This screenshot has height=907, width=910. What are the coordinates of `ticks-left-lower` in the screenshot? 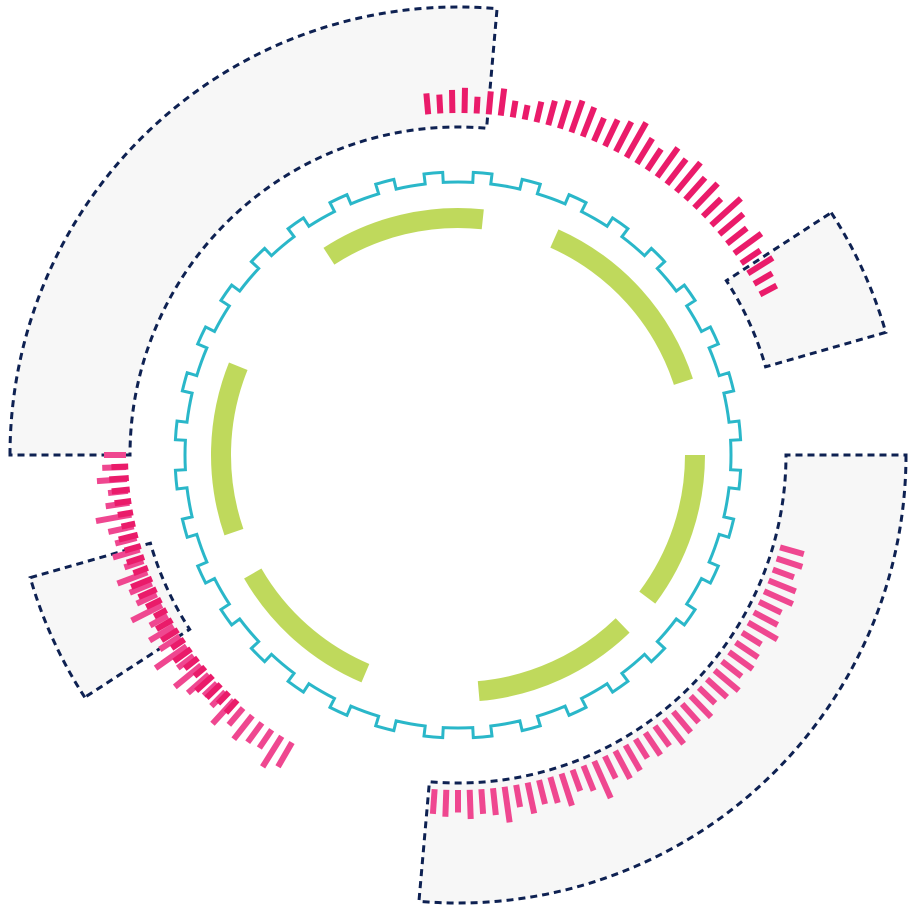 It's located at (174, 589).